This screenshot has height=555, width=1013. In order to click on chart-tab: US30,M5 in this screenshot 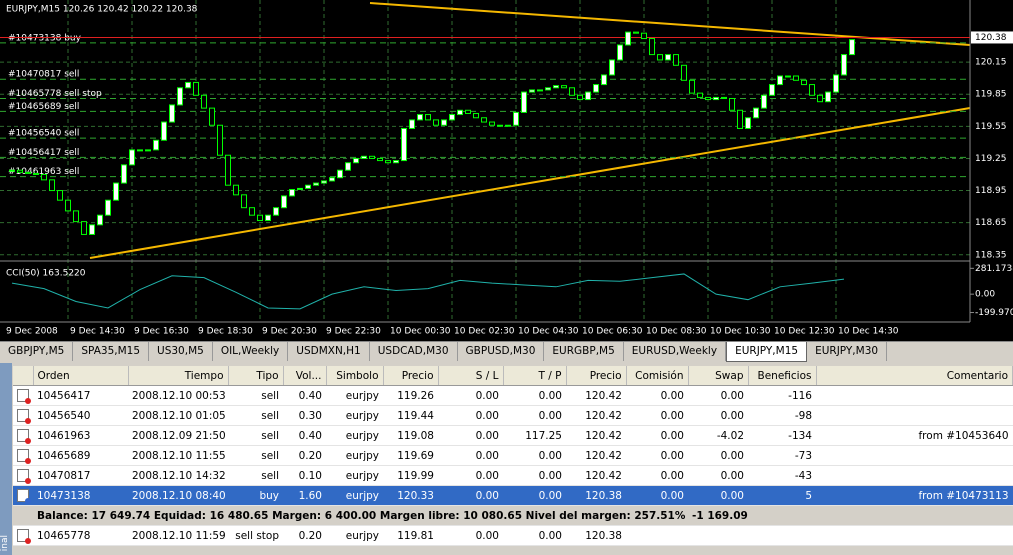, I will do `click(181, 351)`.